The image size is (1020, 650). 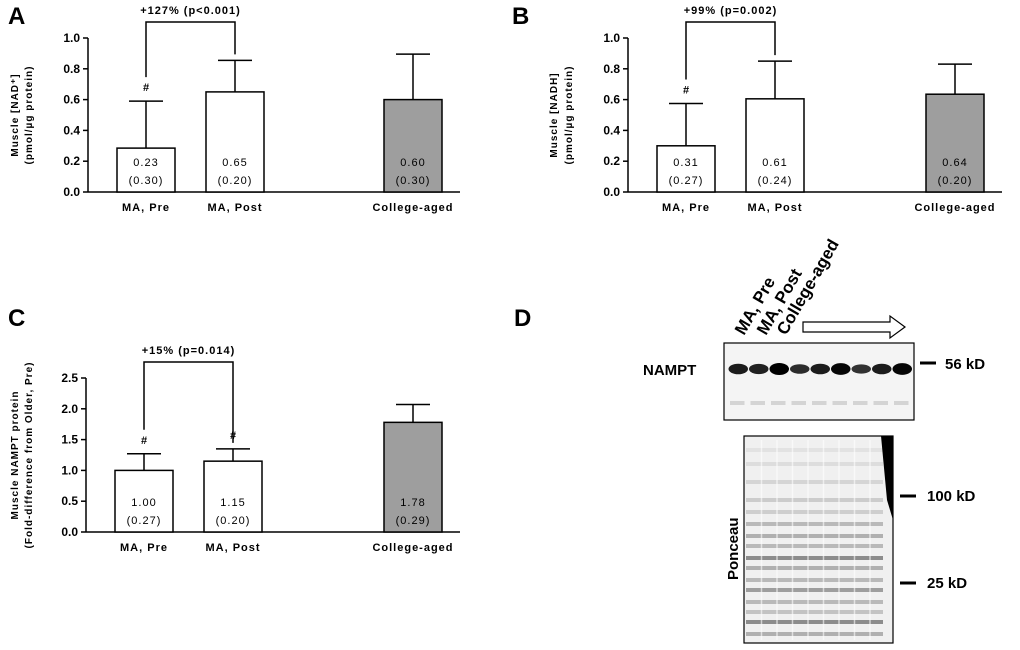 What do you see at coordinates (774, 163) in the screenshot?
I see `chart-b-bar-mean-label: 0.61` at bounding box center [774, 163].